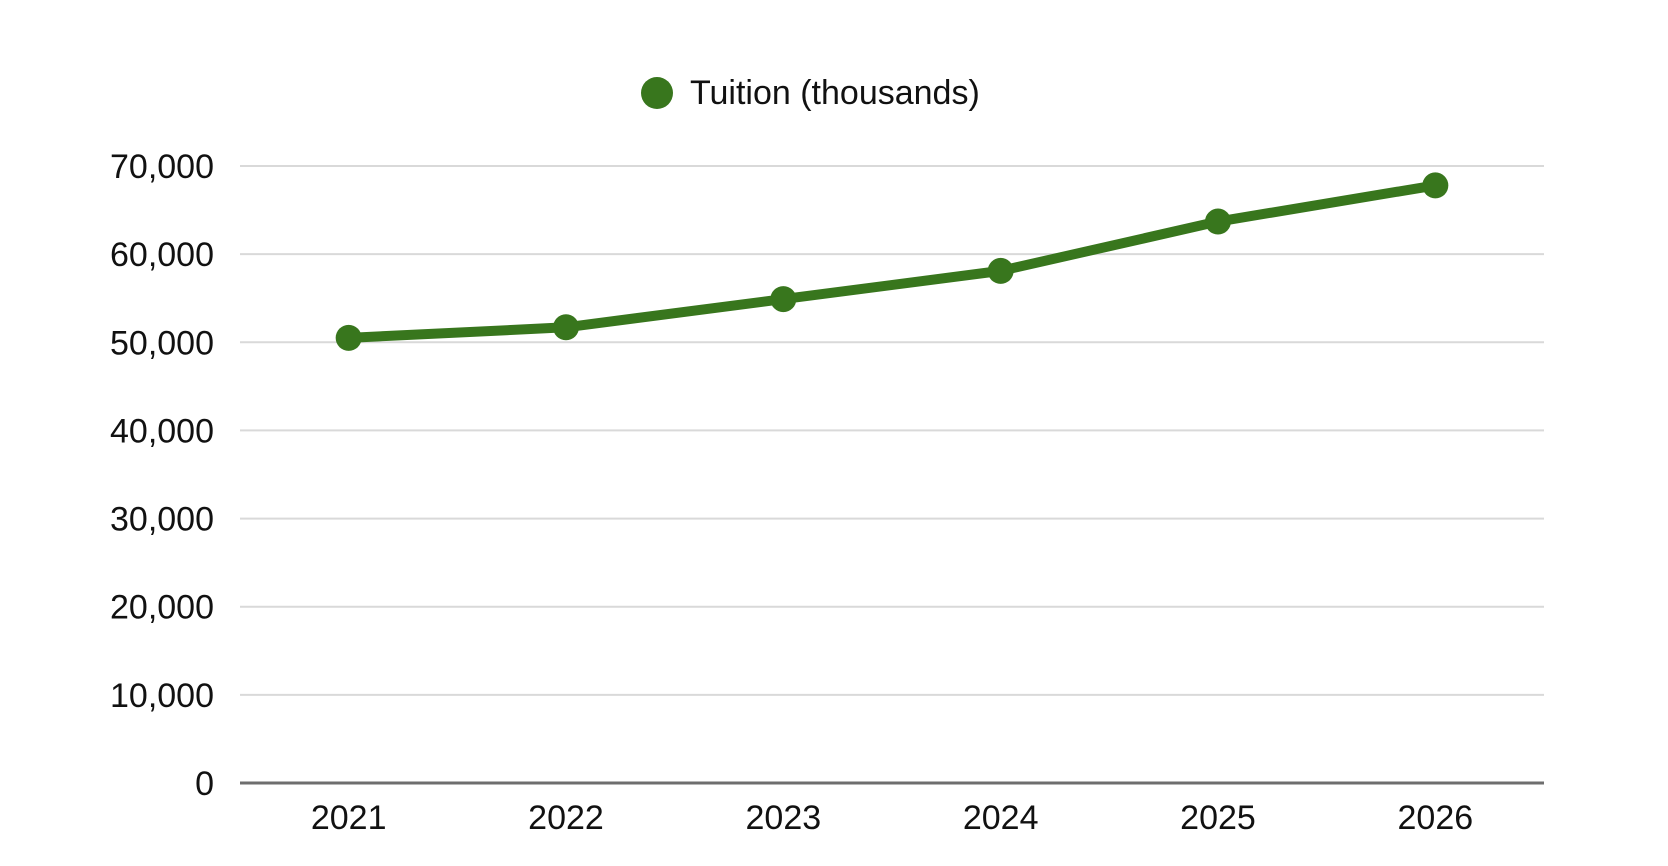 Image resolution: width=1668 pixels, height=866 pixels. I want to click on data-point-marker-2026, so click(1435, 185).